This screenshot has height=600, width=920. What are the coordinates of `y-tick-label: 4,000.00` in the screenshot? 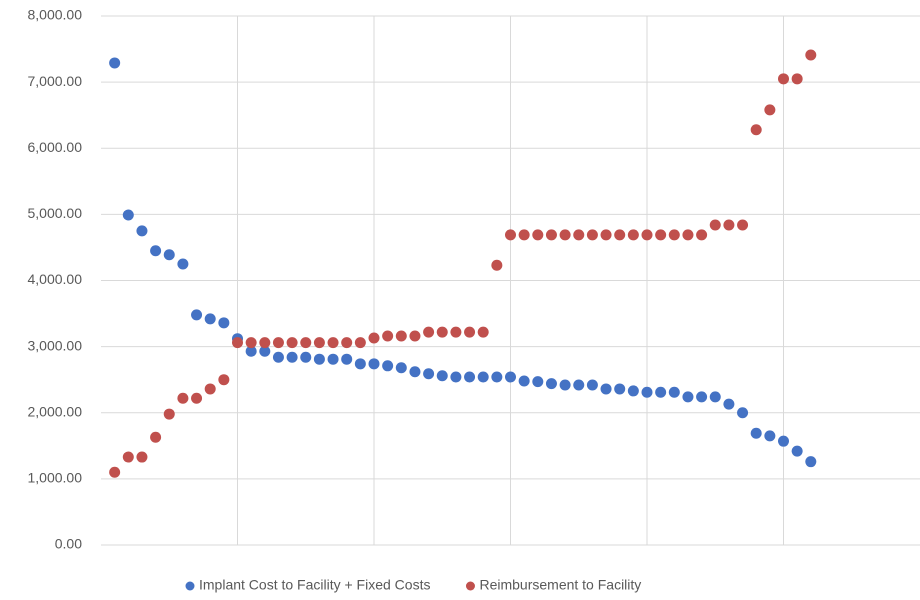 It's located at (55, 279).